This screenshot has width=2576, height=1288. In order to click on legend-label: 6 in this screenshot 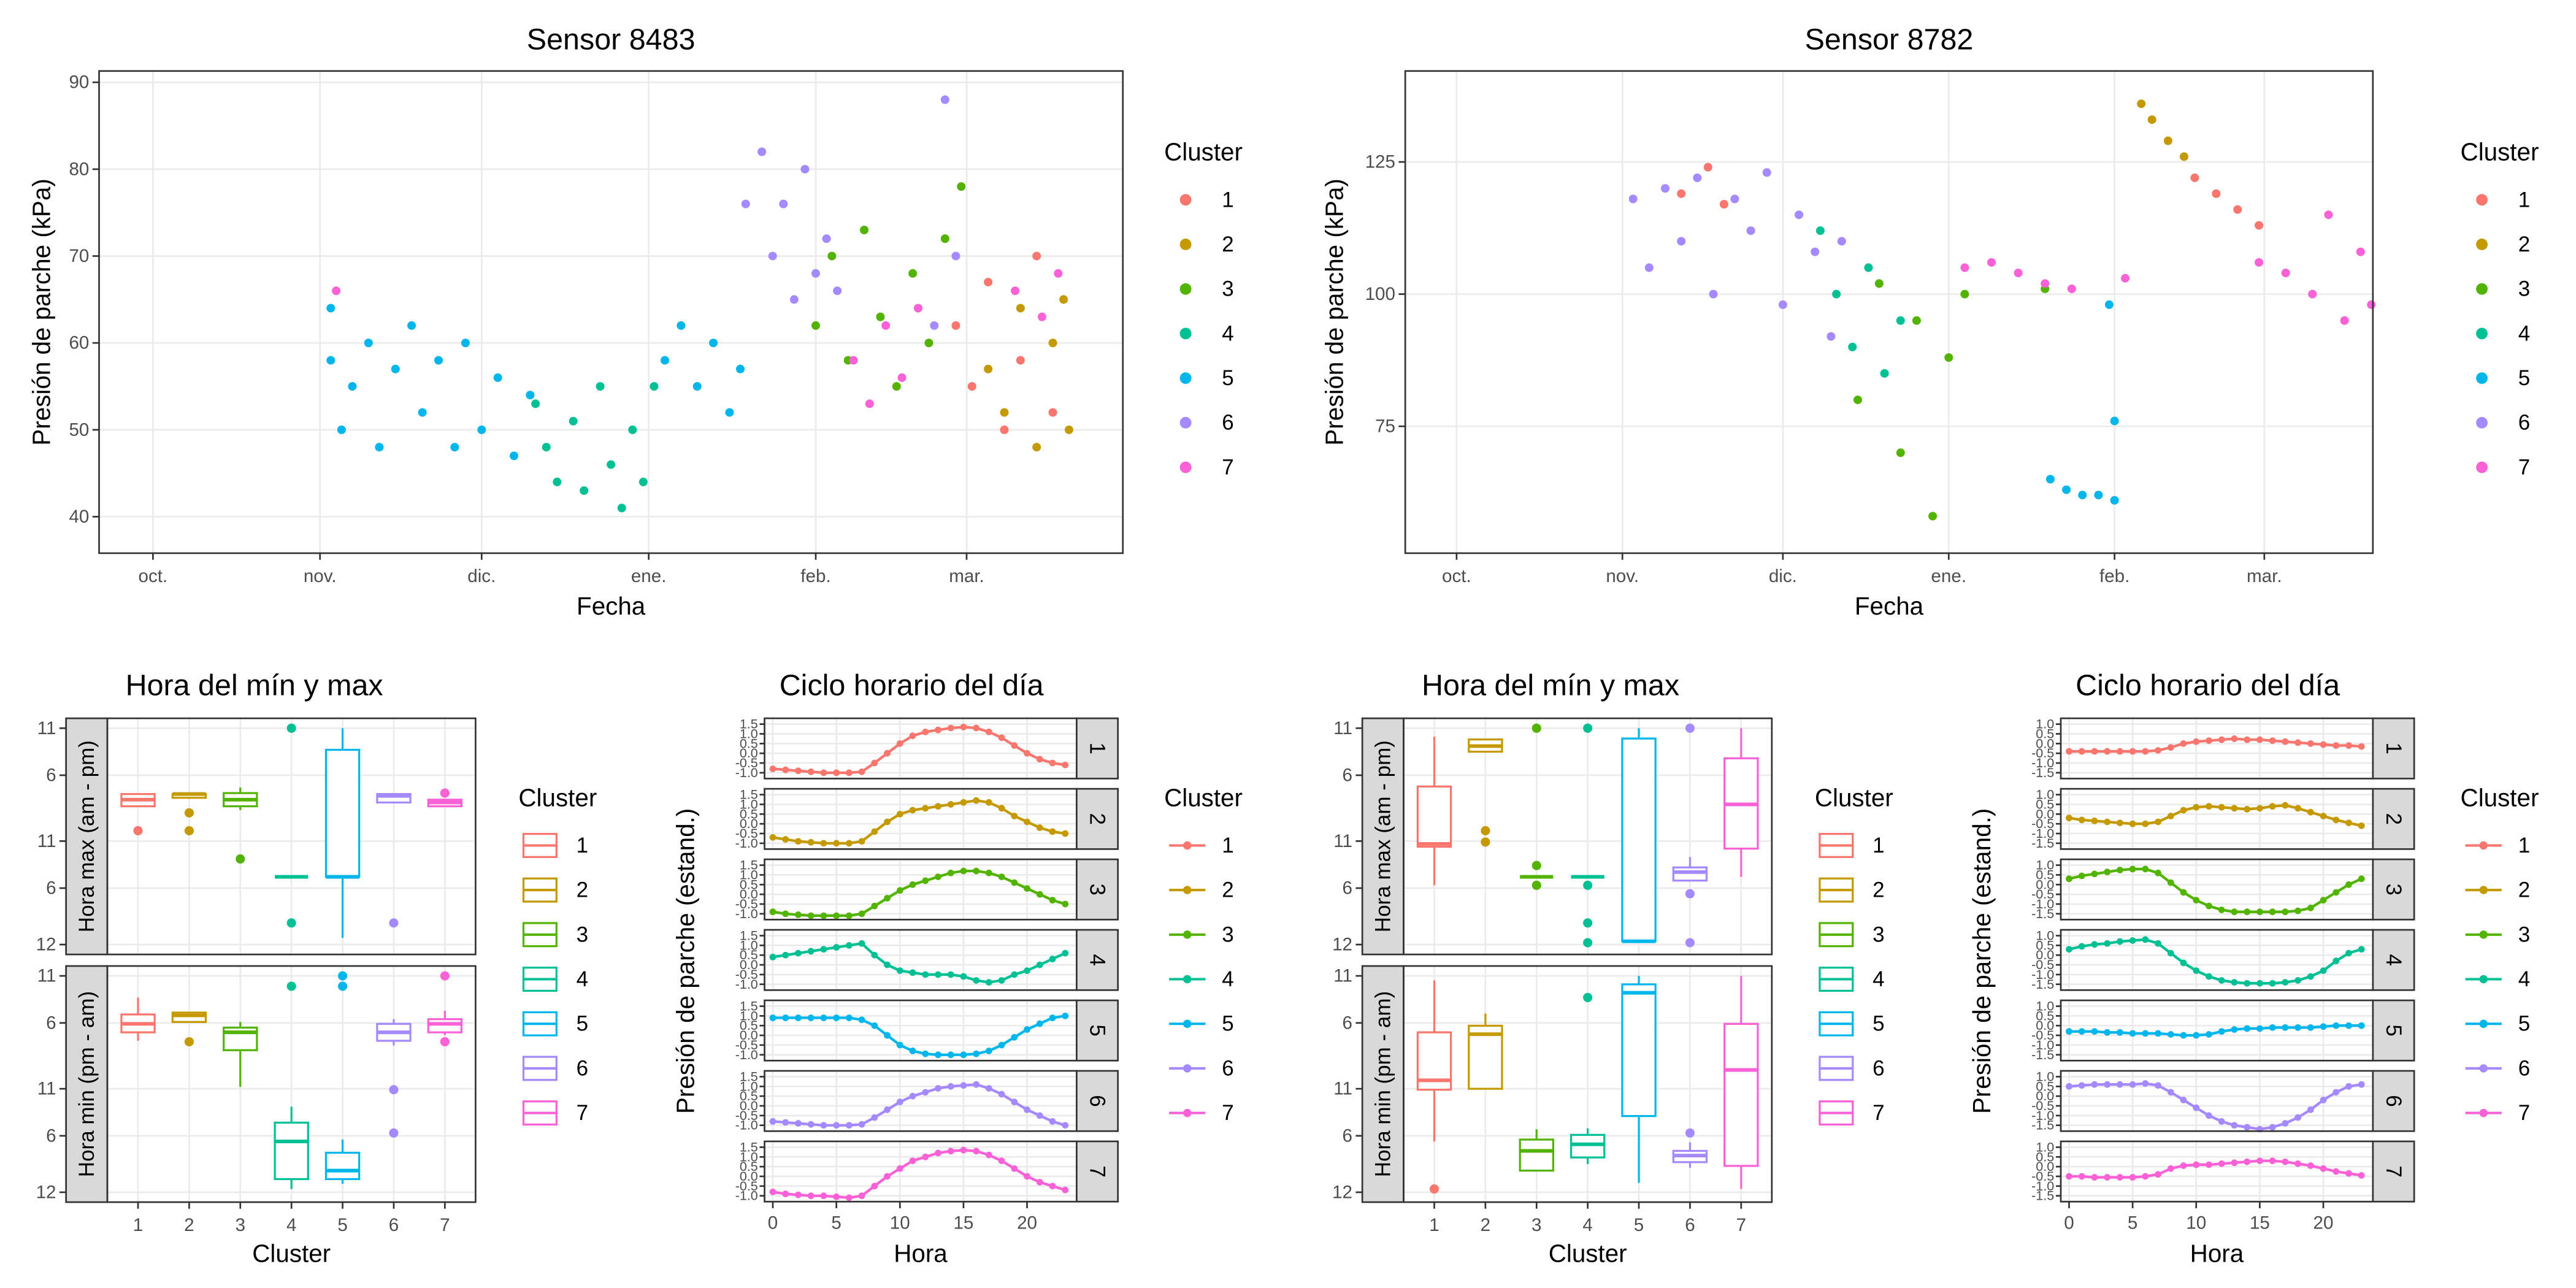, I will do `click(2524, 1068)`.